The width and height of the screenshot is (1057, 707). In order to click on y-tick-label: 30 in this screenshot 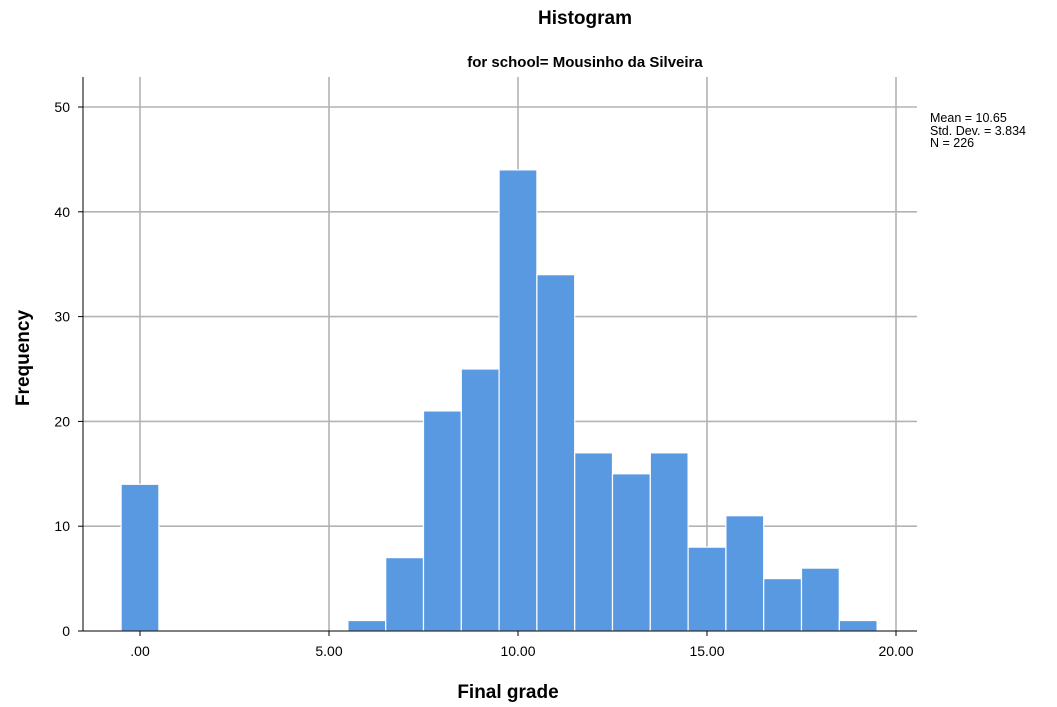, I will do `click(62, 317)`.